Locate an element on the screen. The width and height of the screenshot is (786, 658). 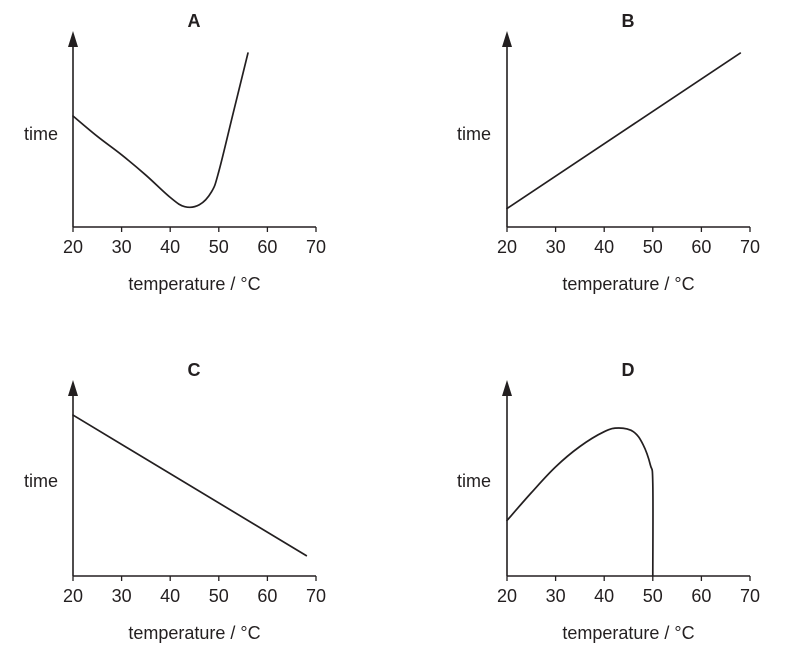
panel-c-x-tick-label: 60 is located at coordinates (267, 596).